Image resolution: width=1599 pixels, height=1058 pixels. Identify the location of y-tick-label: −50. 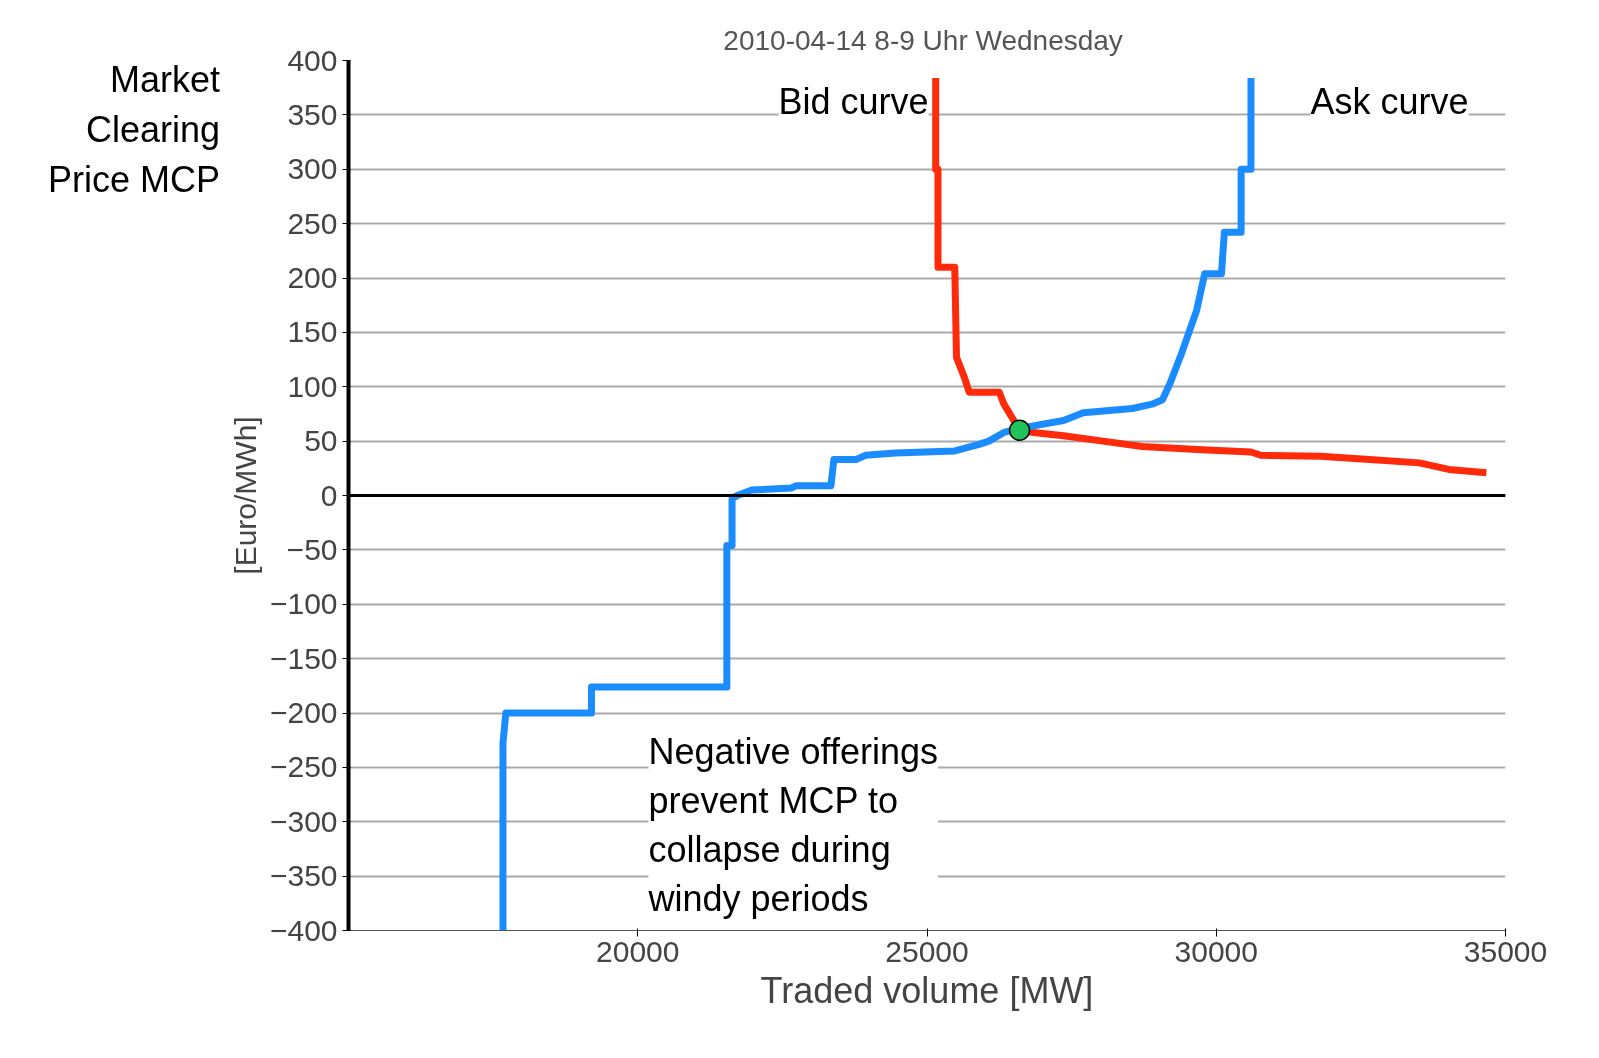
(312, 549).